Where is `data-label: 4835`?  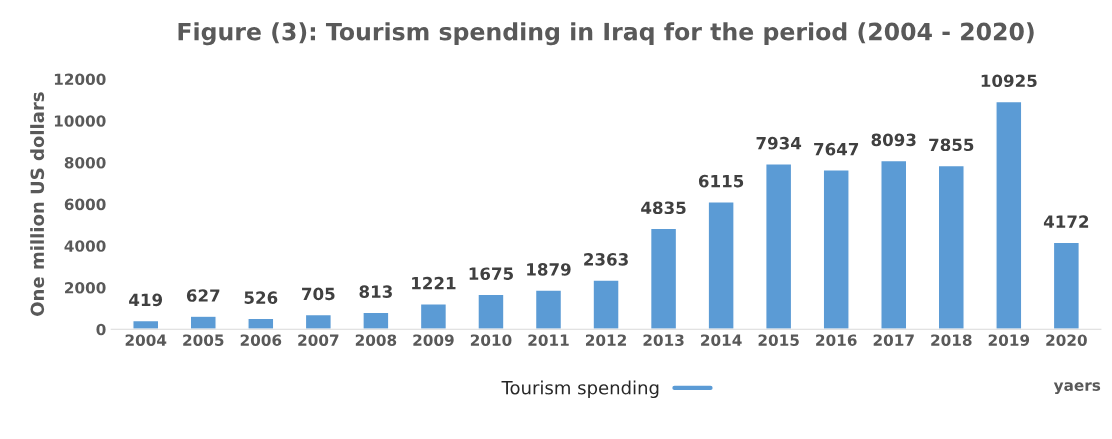
data-label: 4835 is located at coordinates (663, 208).